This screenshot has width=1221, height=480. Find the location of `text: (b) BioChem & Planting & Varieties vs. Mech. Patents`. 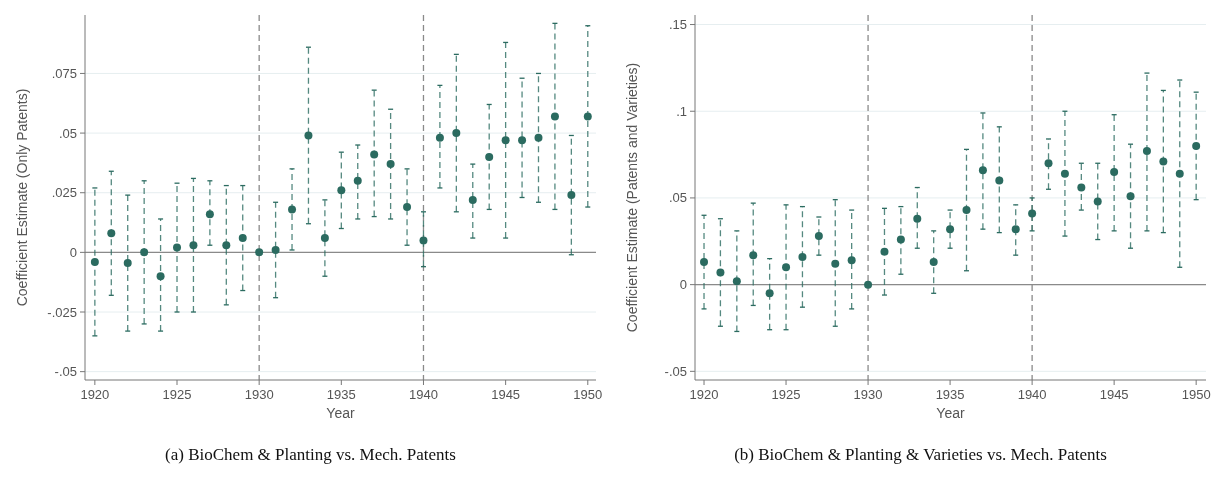

text: (b) BioChem & Planting & Varieties vs. Mech. Patents is located at coordinates (920, 454).